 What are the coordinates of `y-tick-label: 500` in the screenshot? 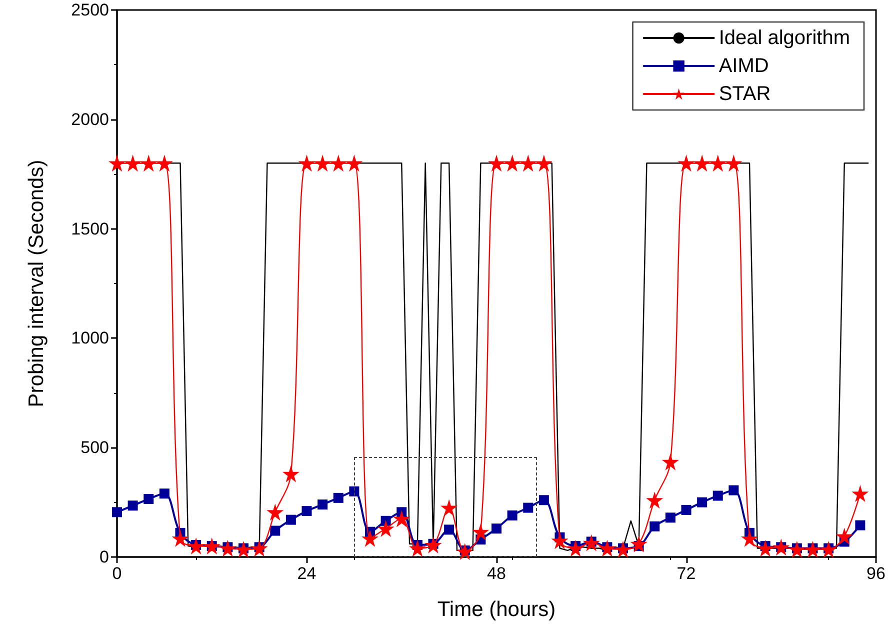 It's located at (94, 448).